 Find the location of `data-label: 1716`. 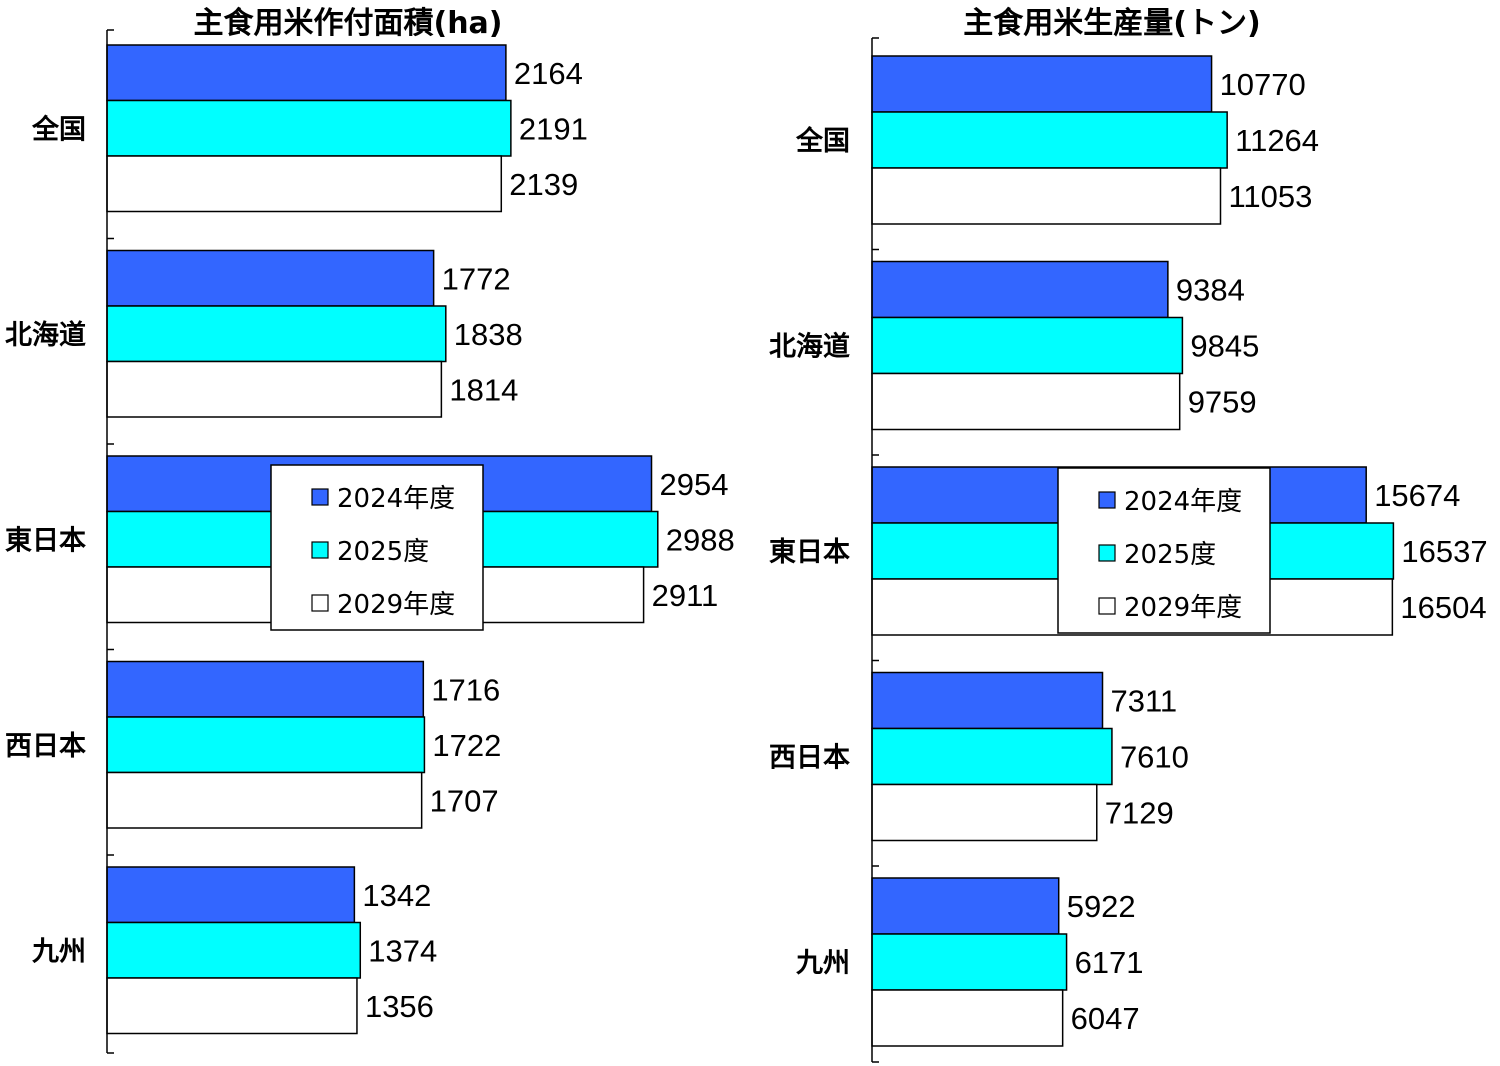

data-label: 1716 is located at coordinates (465, 689).